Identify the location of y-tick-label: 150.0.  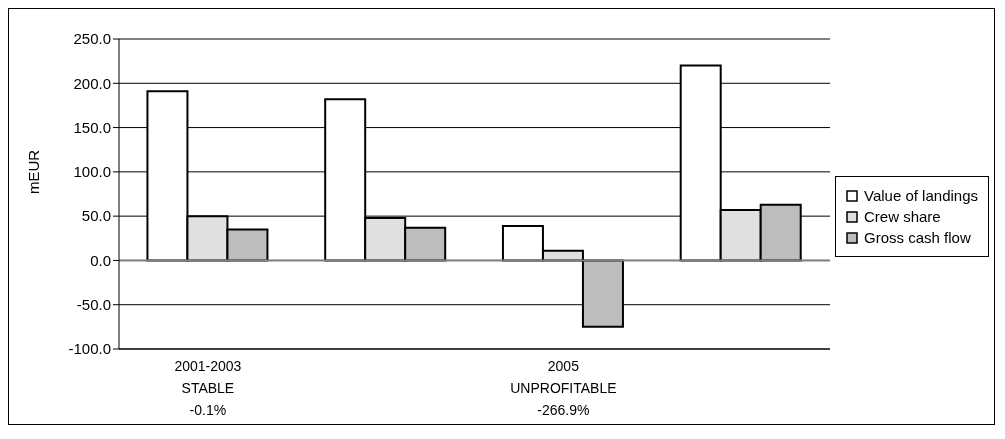
(92, 127).